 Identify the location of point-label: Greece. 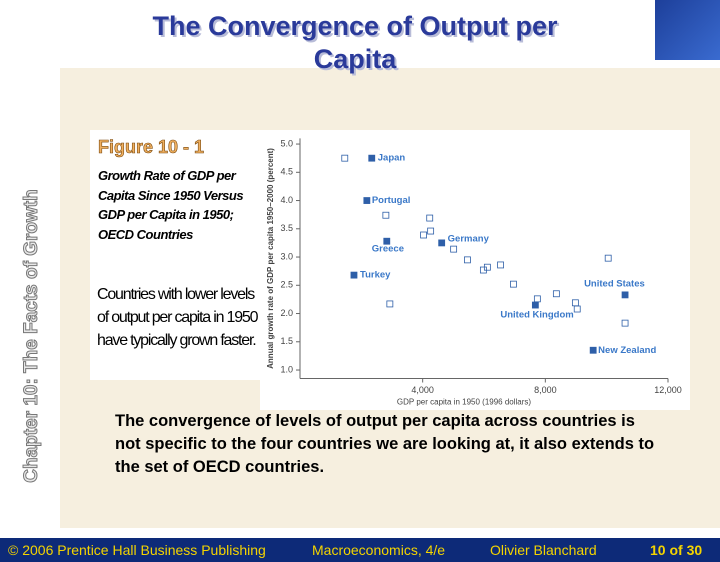
(388, 249).